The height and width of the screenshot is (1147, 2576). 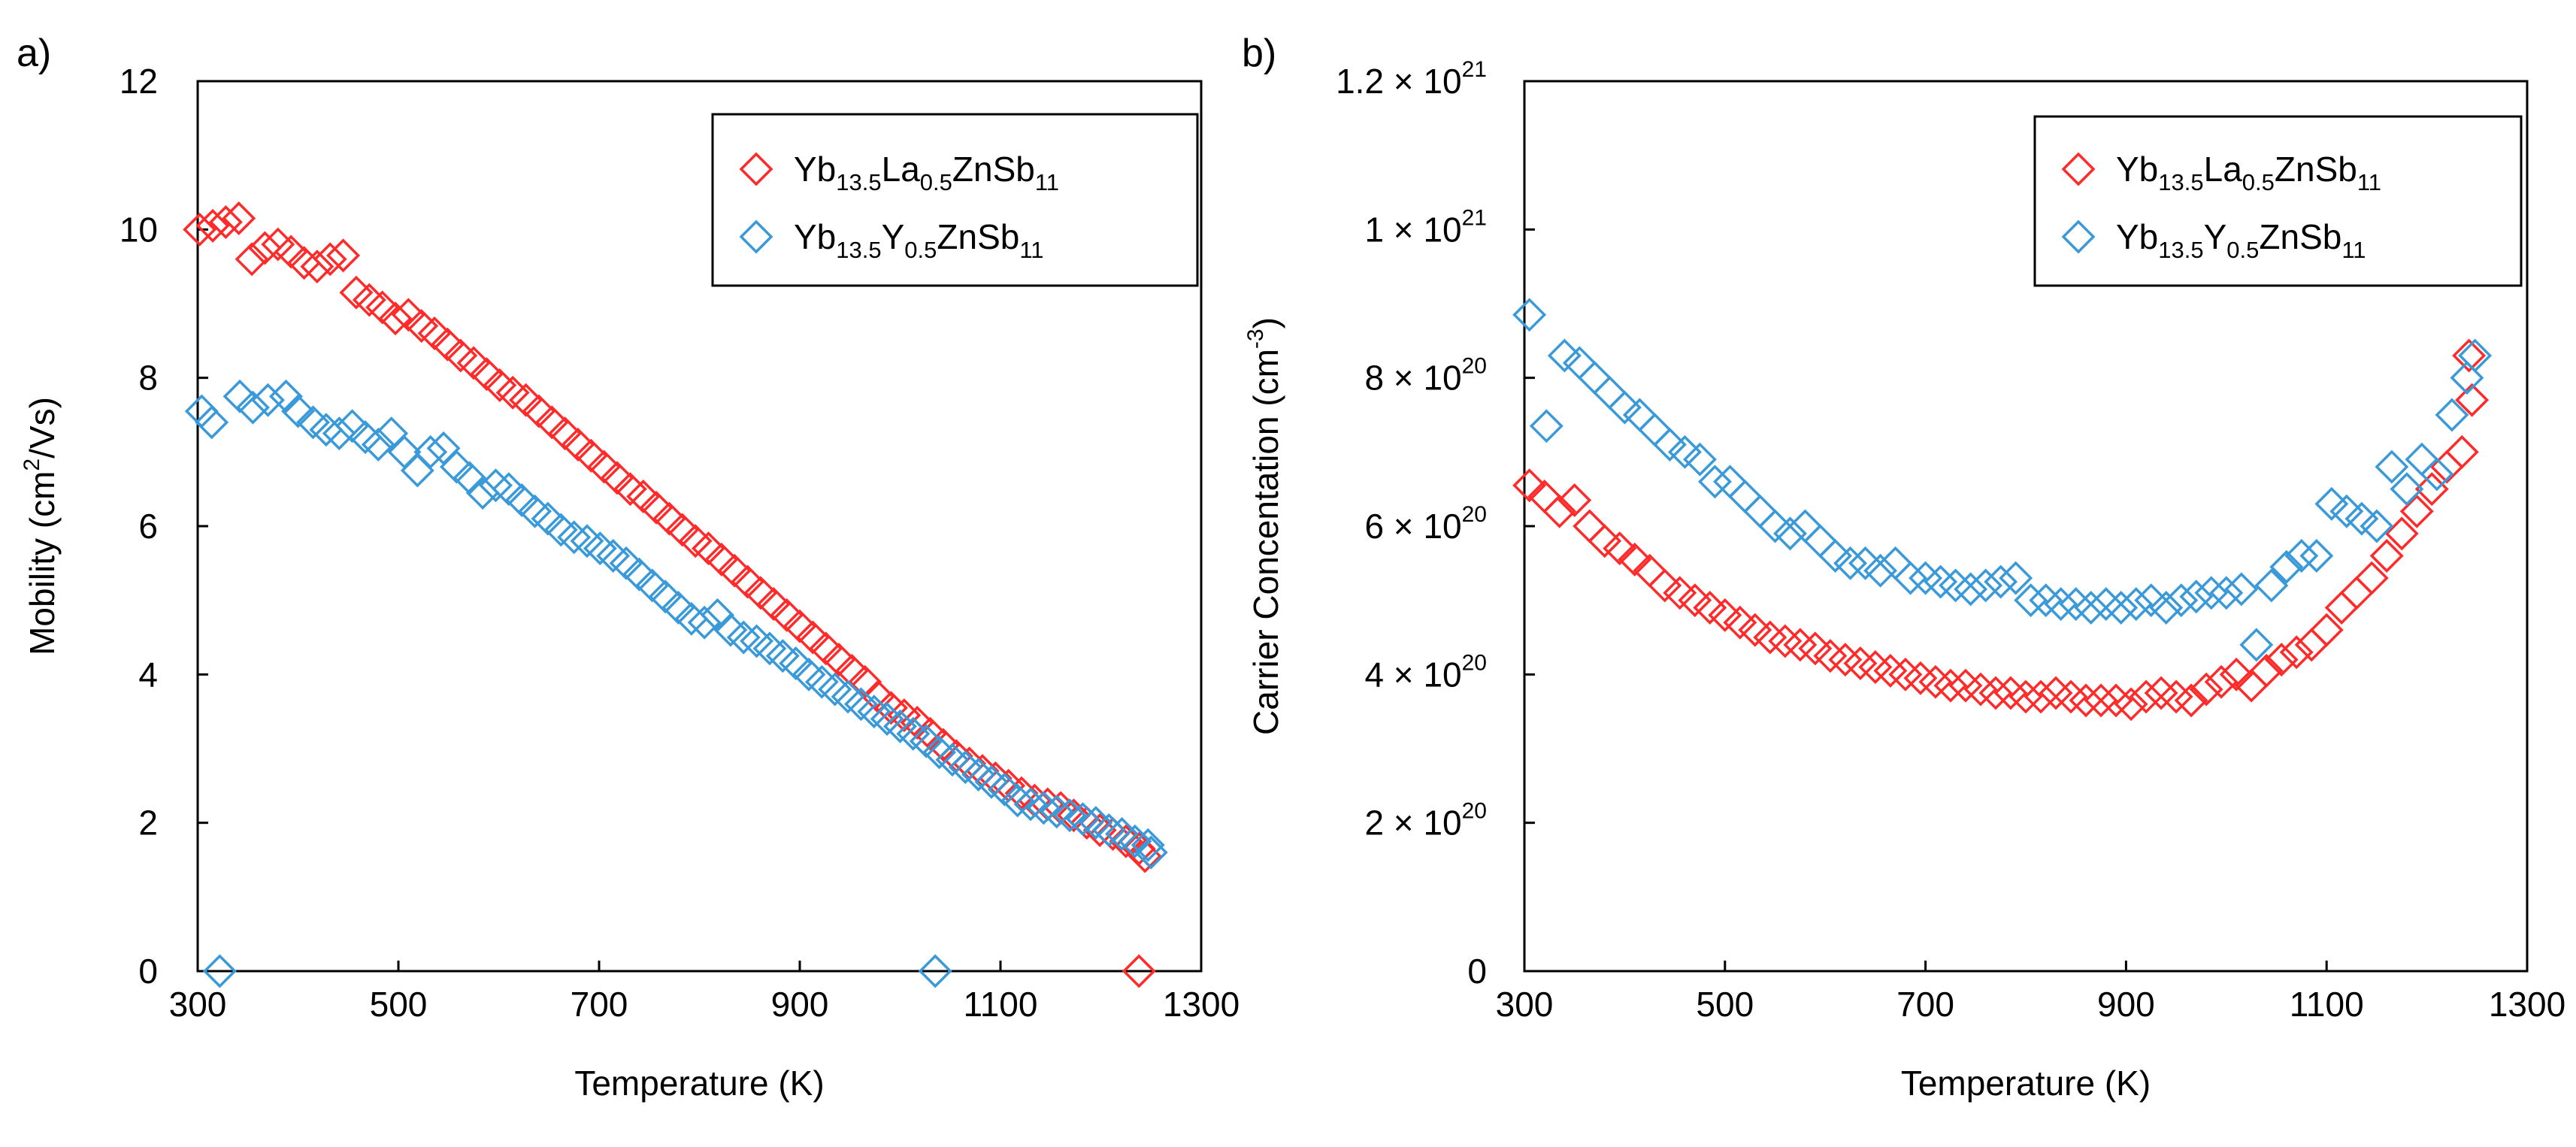 I want to click on y-tick-label: 4, so click(x=148, y=675).